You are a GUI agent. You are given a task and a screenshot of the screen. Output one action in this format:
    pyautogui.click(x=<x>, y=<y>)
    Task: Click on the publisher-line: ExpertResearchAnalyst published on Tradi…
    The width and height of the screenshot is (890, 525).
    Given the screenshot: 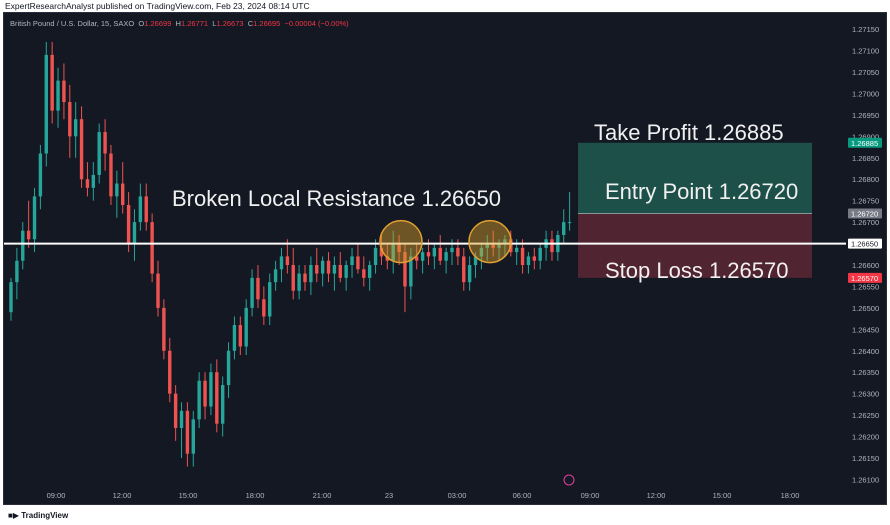 What is the action you would take?
    pyautogui.click(x=157, y=6)
    